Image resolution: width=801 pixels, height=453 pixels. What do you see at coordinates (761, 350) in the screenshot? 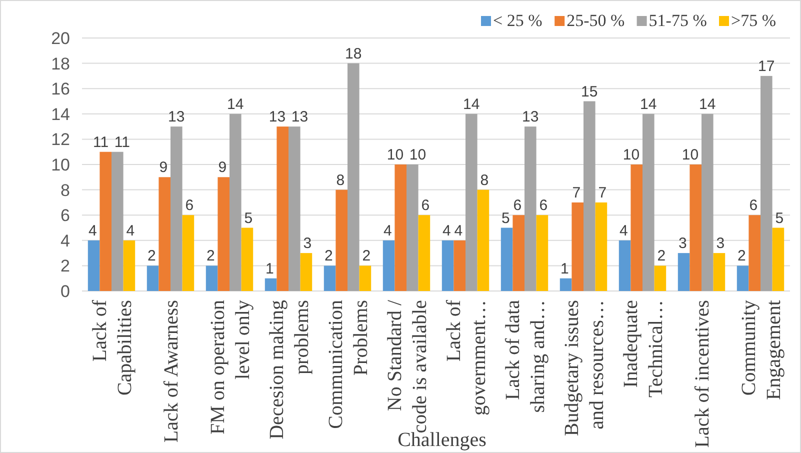
I see `x-tick-label: Community Engagement` at bounding box center [761, 350].